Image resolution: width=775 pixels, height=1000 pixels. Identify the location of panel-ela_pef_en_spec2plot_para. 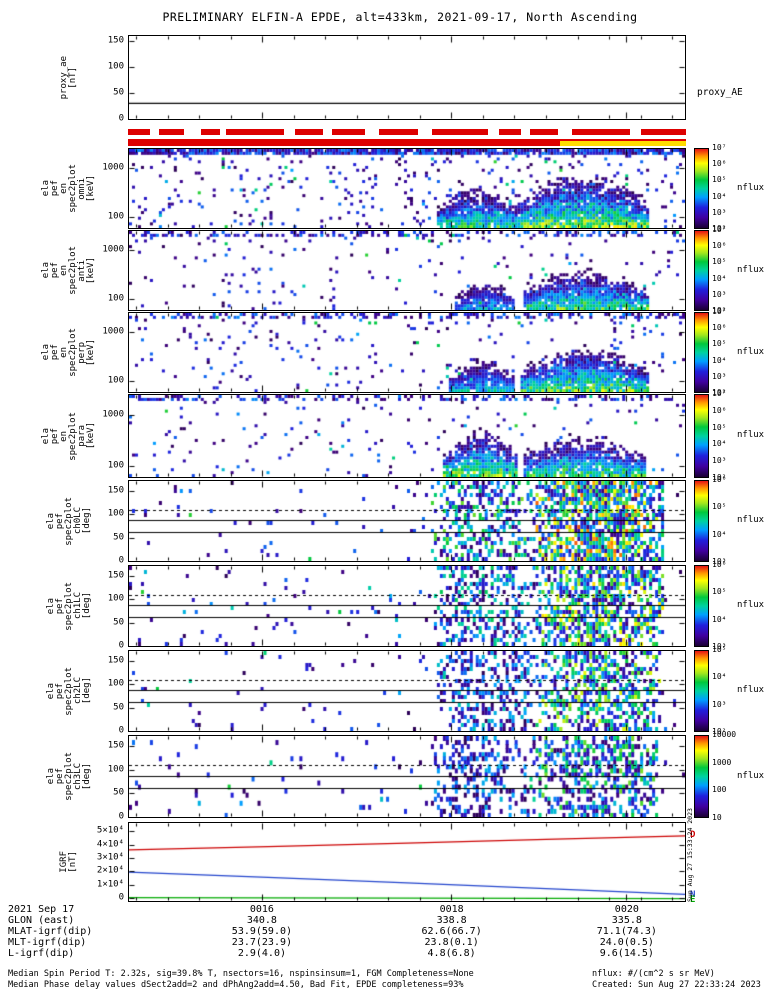
(407, 436).